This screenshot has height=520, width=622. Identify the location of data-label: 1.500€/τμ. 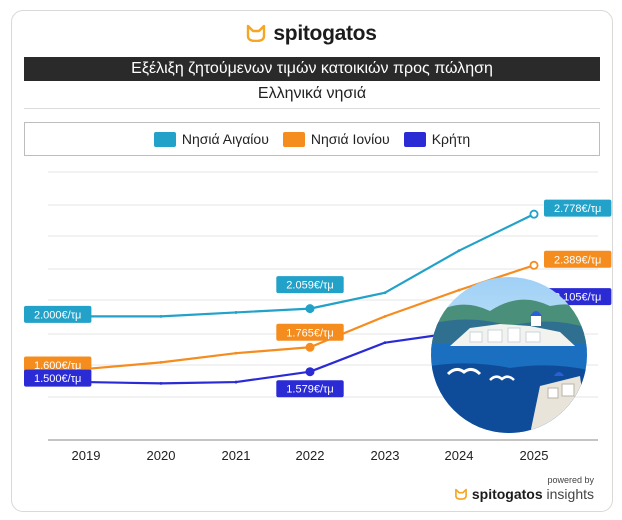
(57, 379).